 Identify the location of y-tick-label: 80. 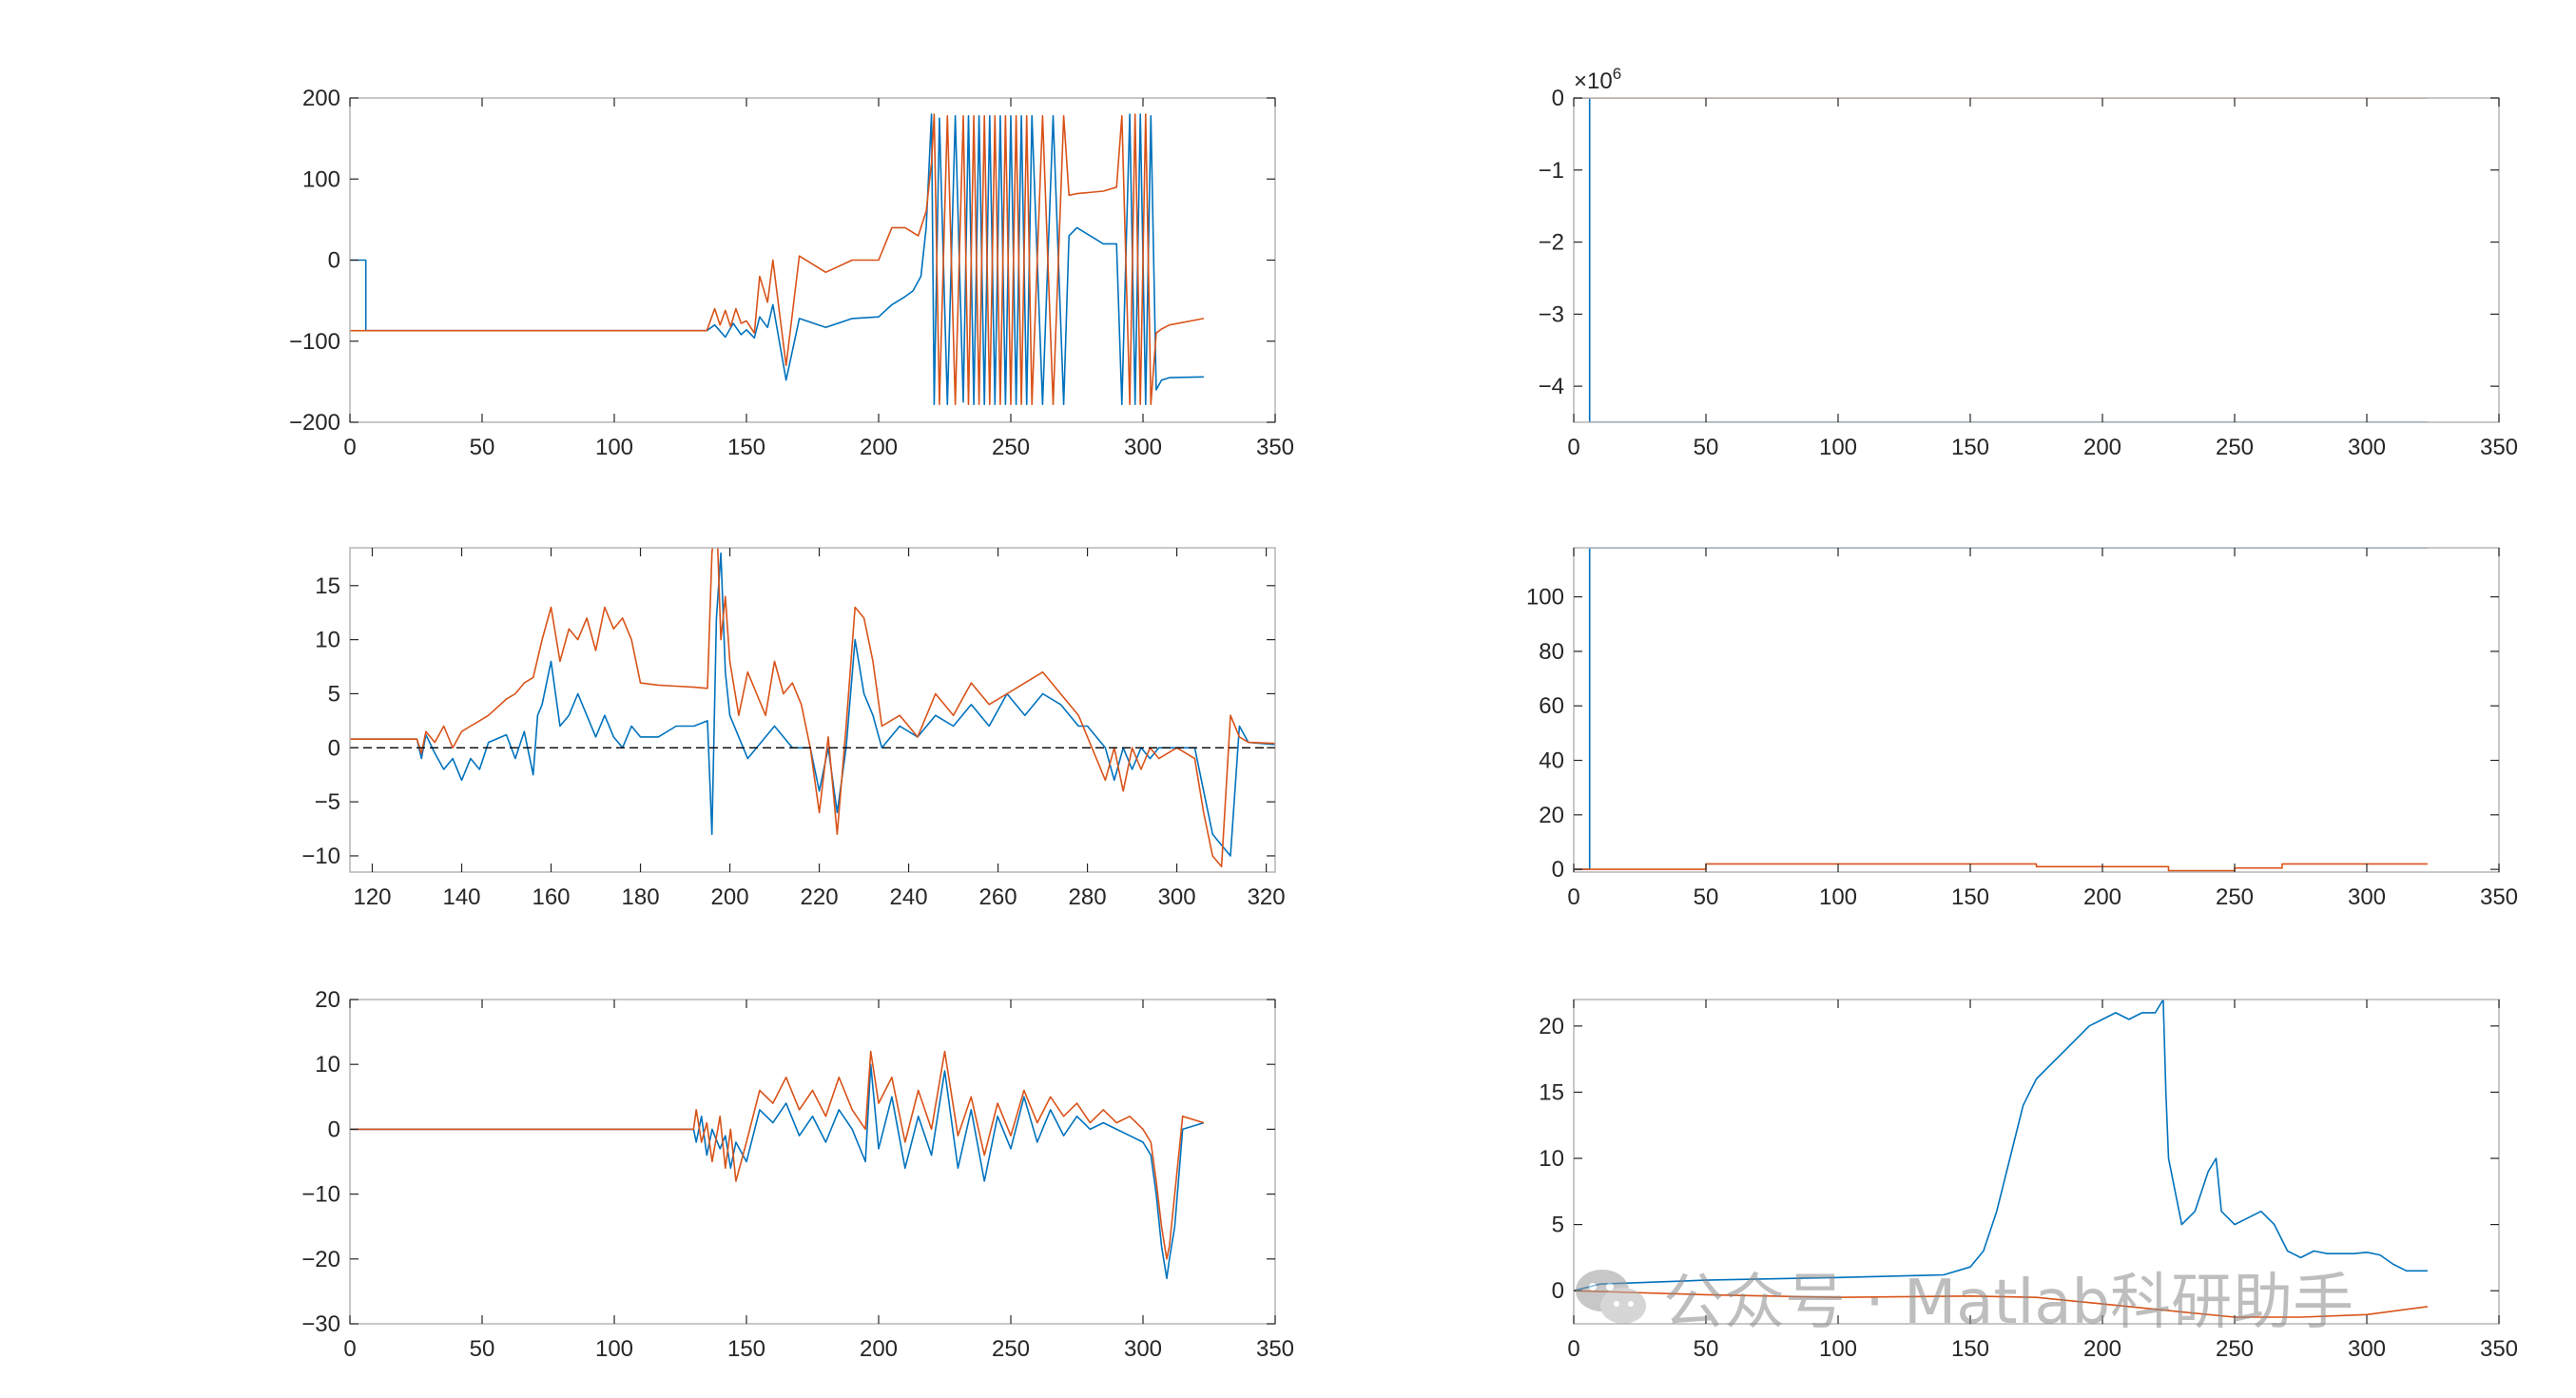
(1551, 652).